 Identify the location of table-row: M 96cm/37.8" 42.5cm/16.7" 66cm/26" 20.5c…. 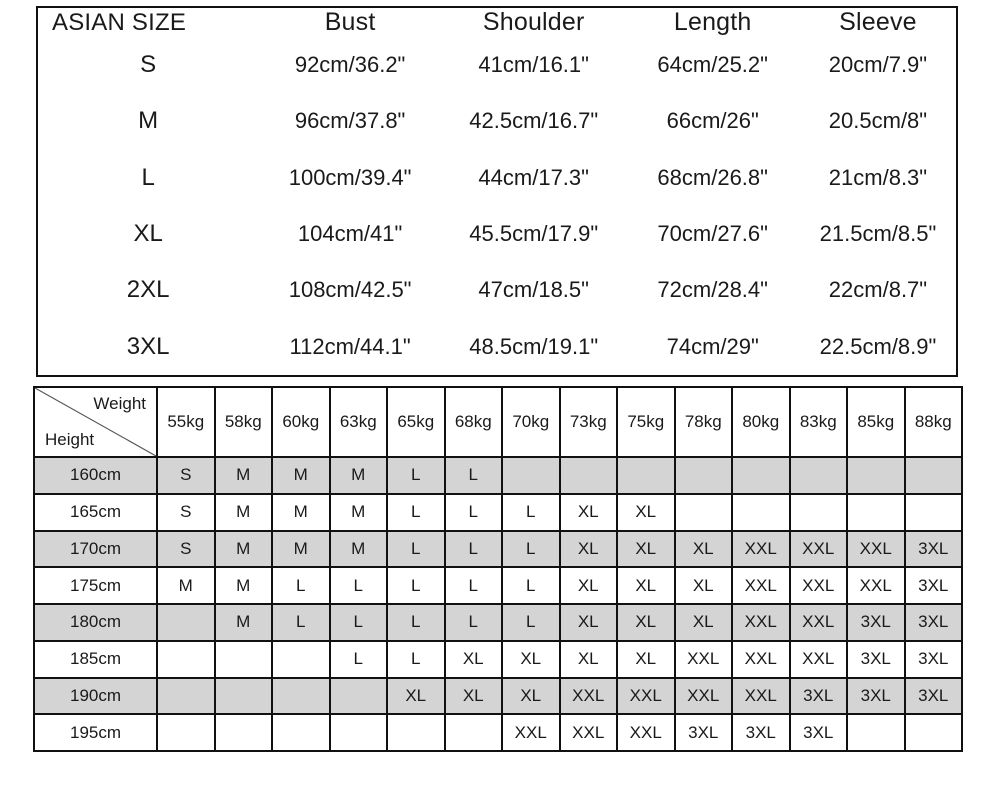
(497, 121).